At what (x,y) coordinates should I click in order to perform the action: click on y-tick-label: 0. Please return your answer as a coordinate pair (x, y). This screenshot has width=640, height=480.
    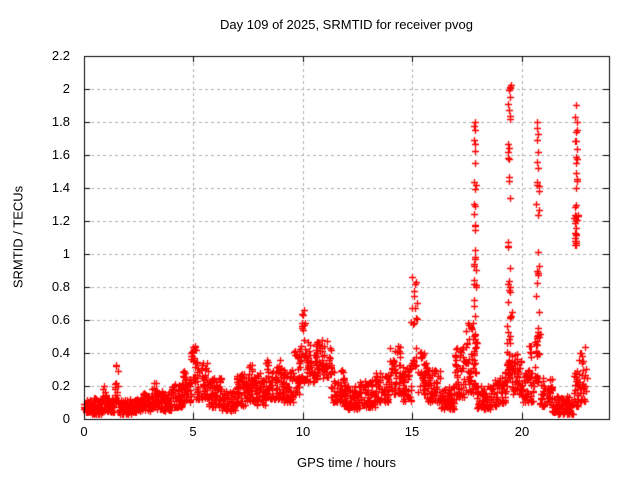
    Looking at the image, I should click on (66, 418).